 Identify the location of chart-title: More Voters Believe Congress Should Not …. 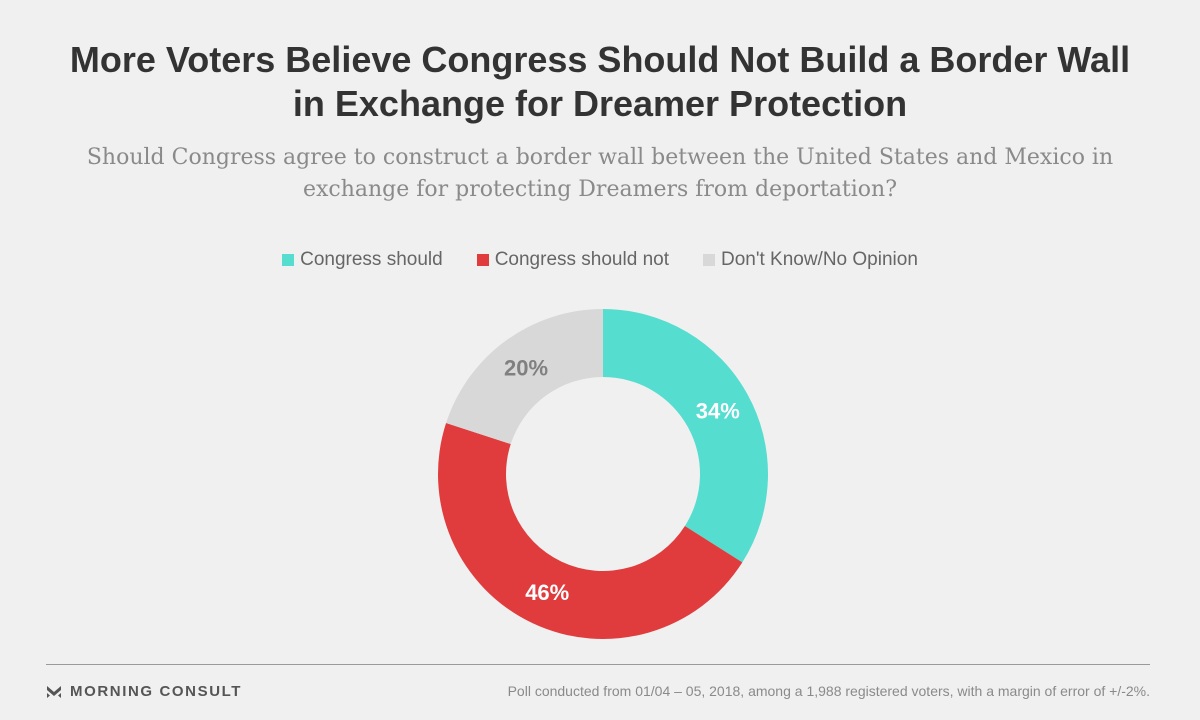
(600, 81).